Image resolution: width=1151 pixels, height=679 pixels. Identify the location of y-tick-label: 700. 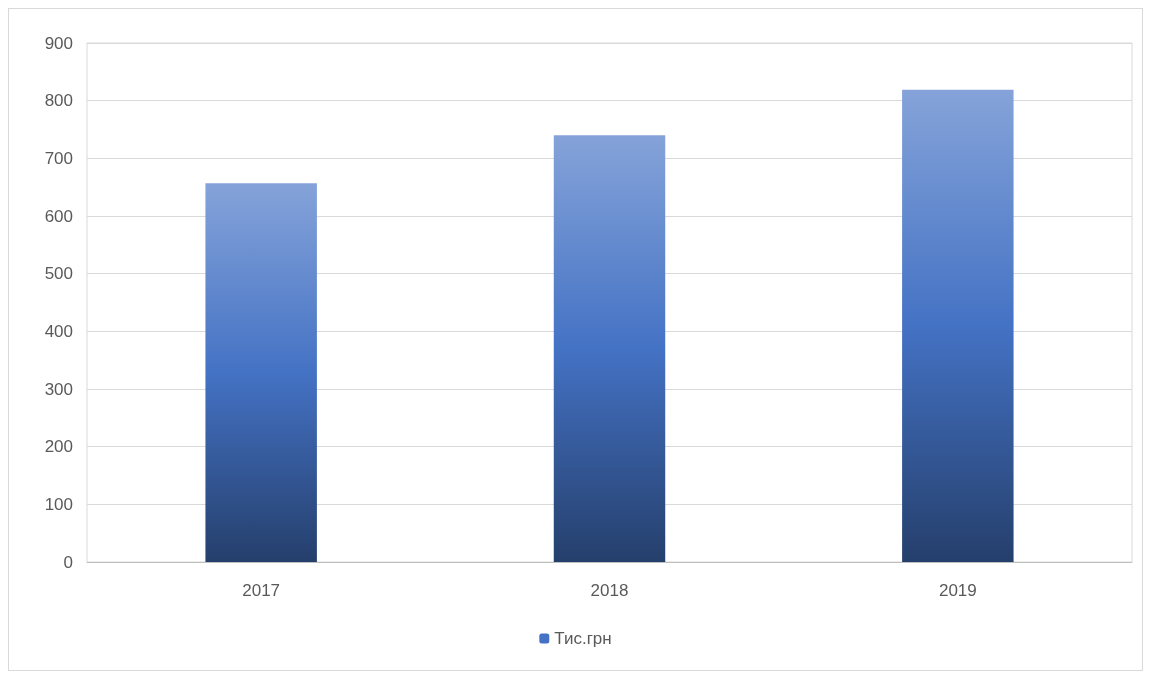
(58, 158).